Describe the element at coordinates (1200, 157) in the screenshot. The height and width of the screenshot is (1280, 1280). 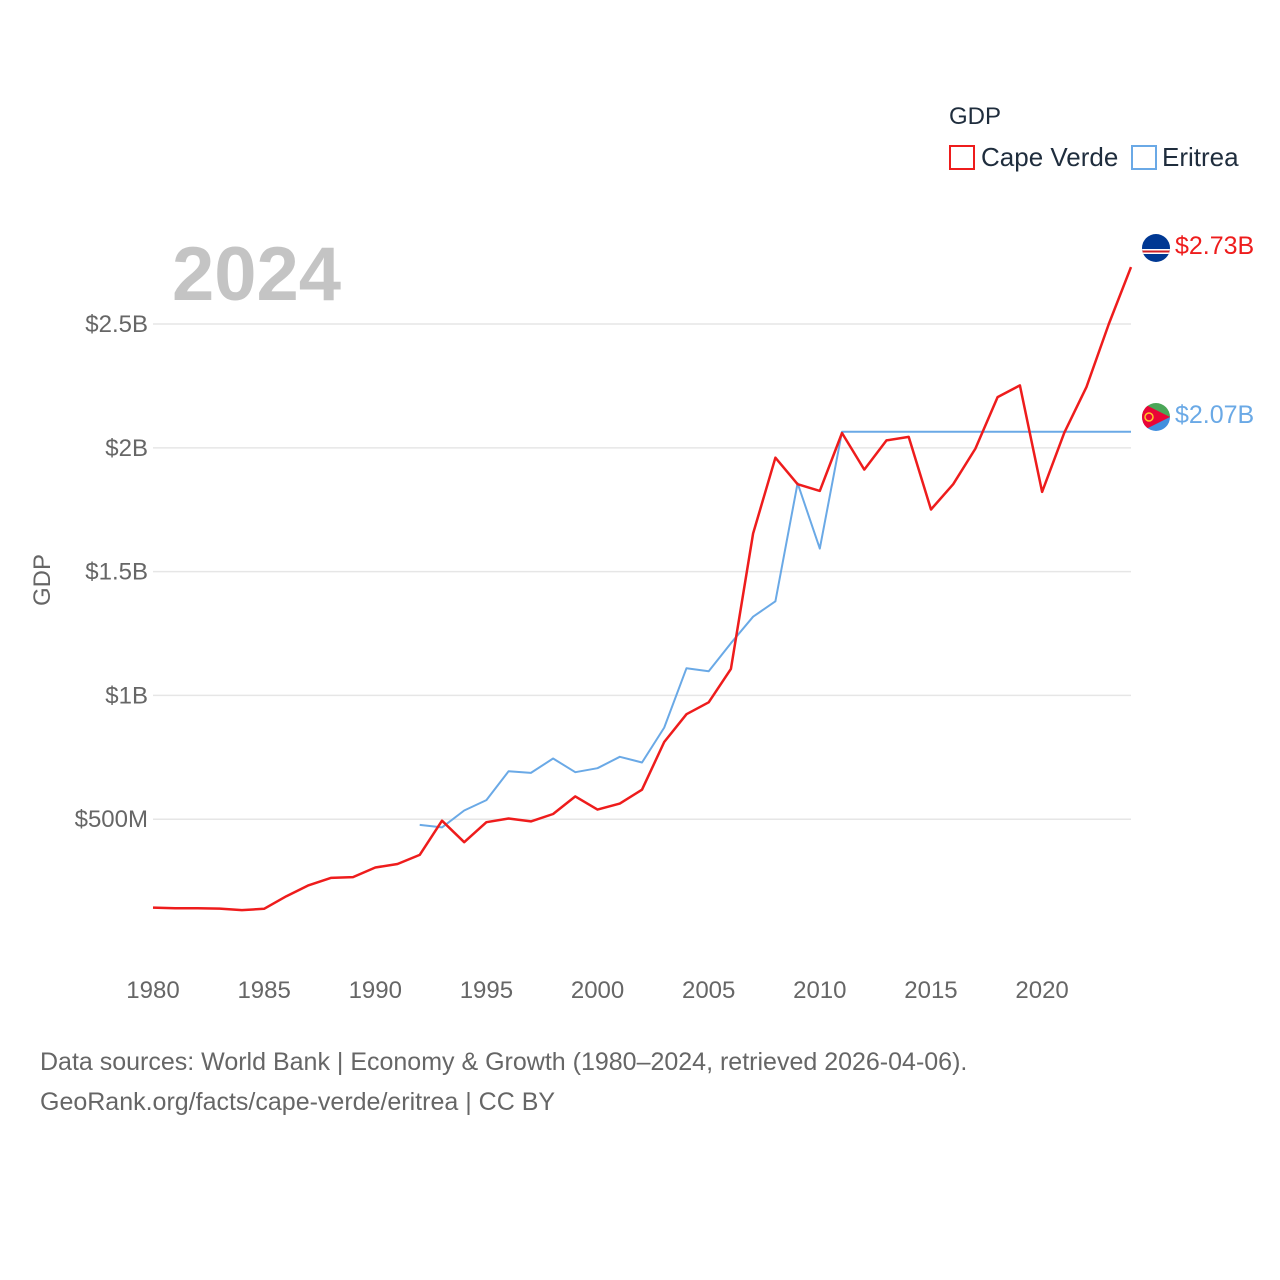
I see `legend-label-eritrea: Eritrea` at that location.